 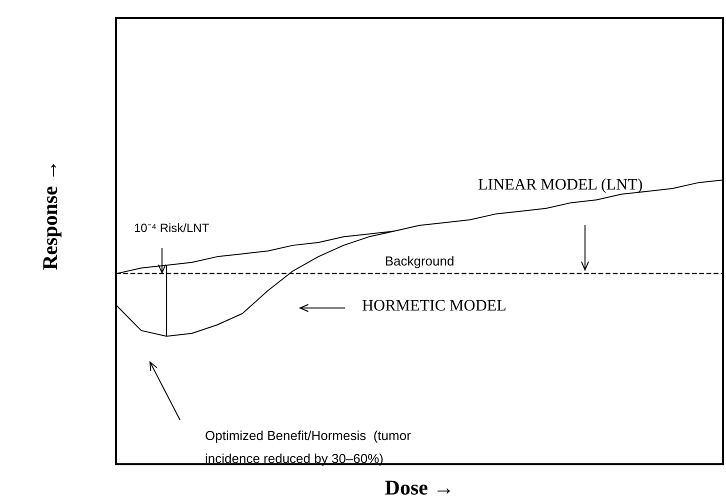 I want to click on y-axis-title: Response →, so click(x=50, y=215).